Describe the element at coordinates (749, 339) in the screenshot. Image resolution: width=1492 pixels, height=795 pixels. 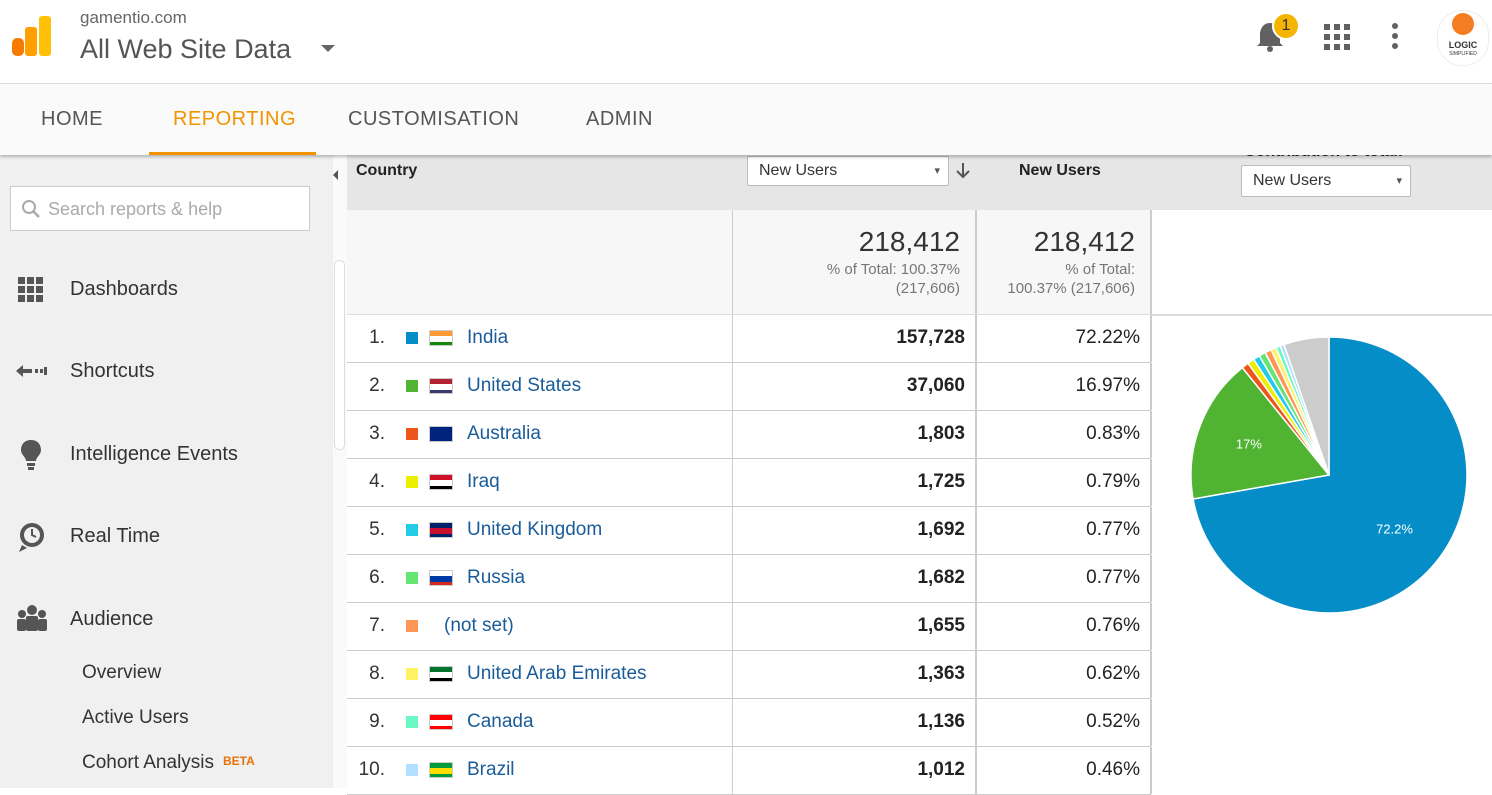
I see `table-row: 1. India 157,728 72.22%` at that location.